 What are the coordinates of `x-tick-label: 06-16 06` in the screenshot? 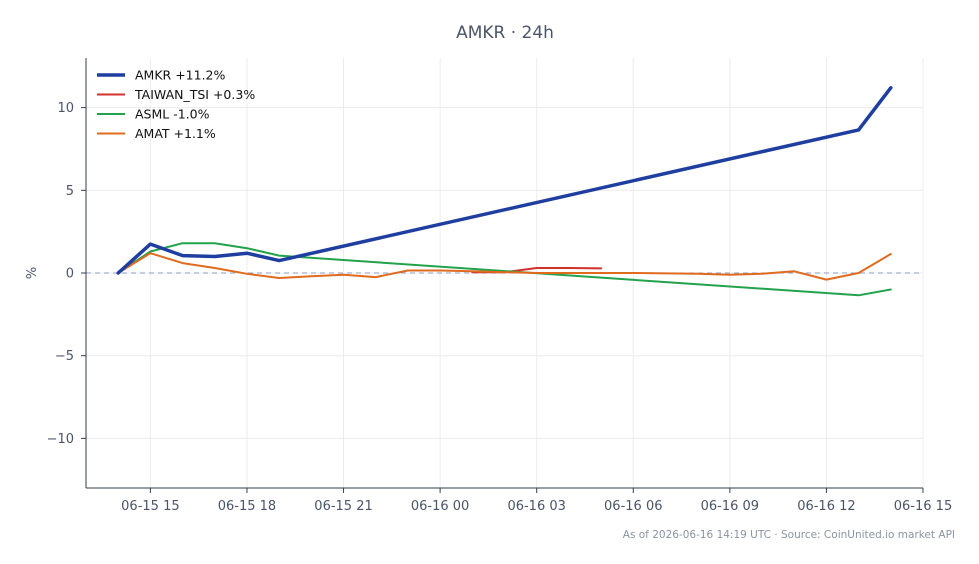 It's located at (633, 506).